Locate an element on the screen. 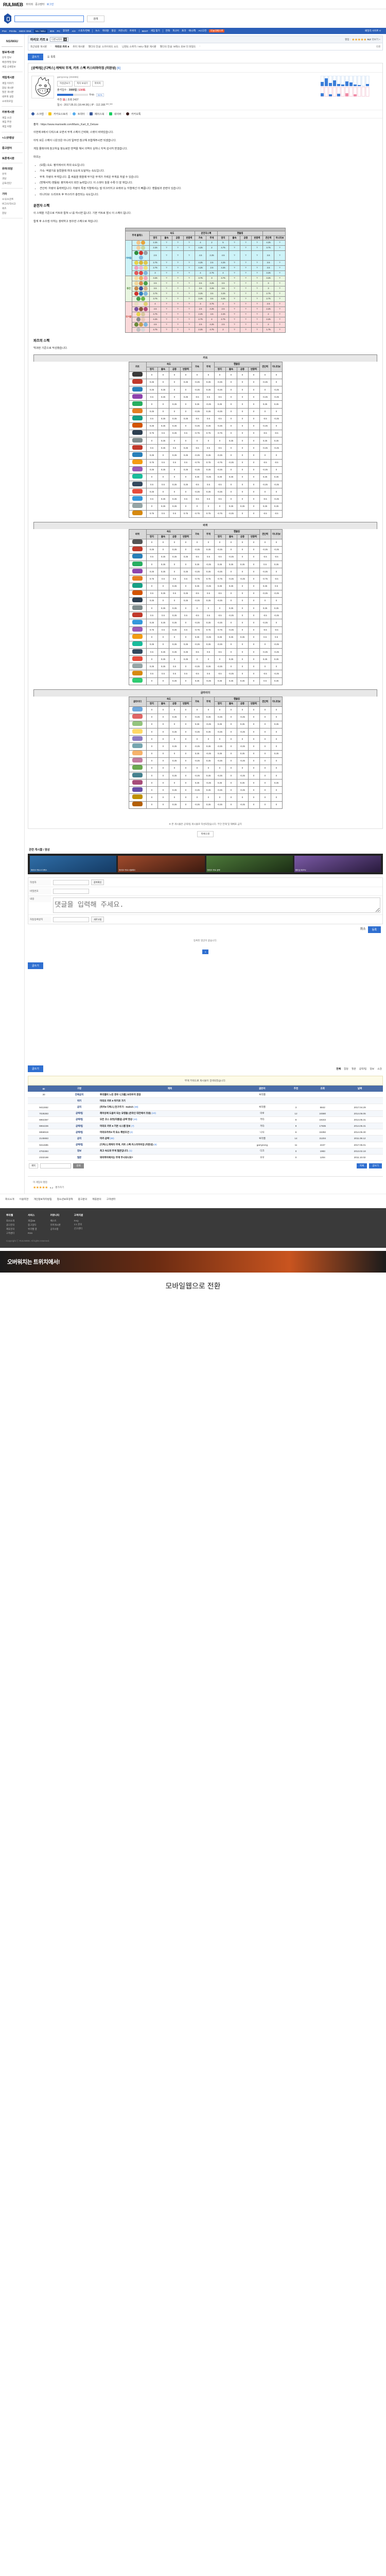 This screenshot has width=386, height=2576. footer-star-icon: ★★★★★ is located at coordinates (40, 1188).